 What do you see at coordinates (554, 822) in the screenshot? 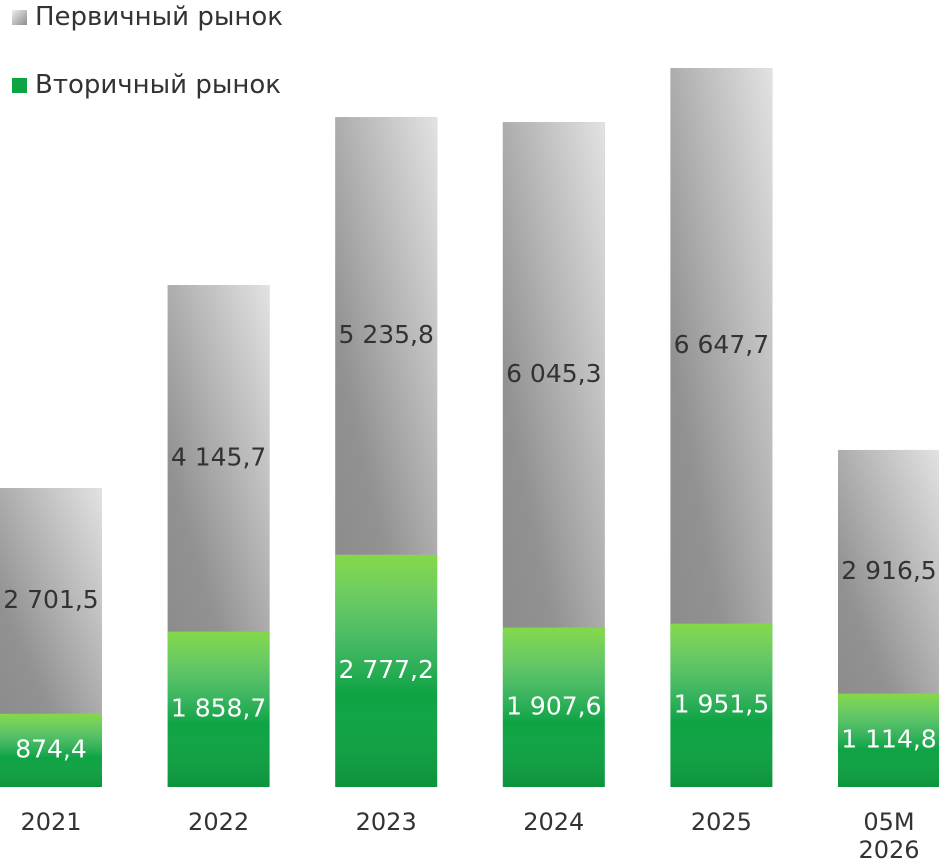
I see `x-tick-label: 2024` at bounding box center [554, 822].